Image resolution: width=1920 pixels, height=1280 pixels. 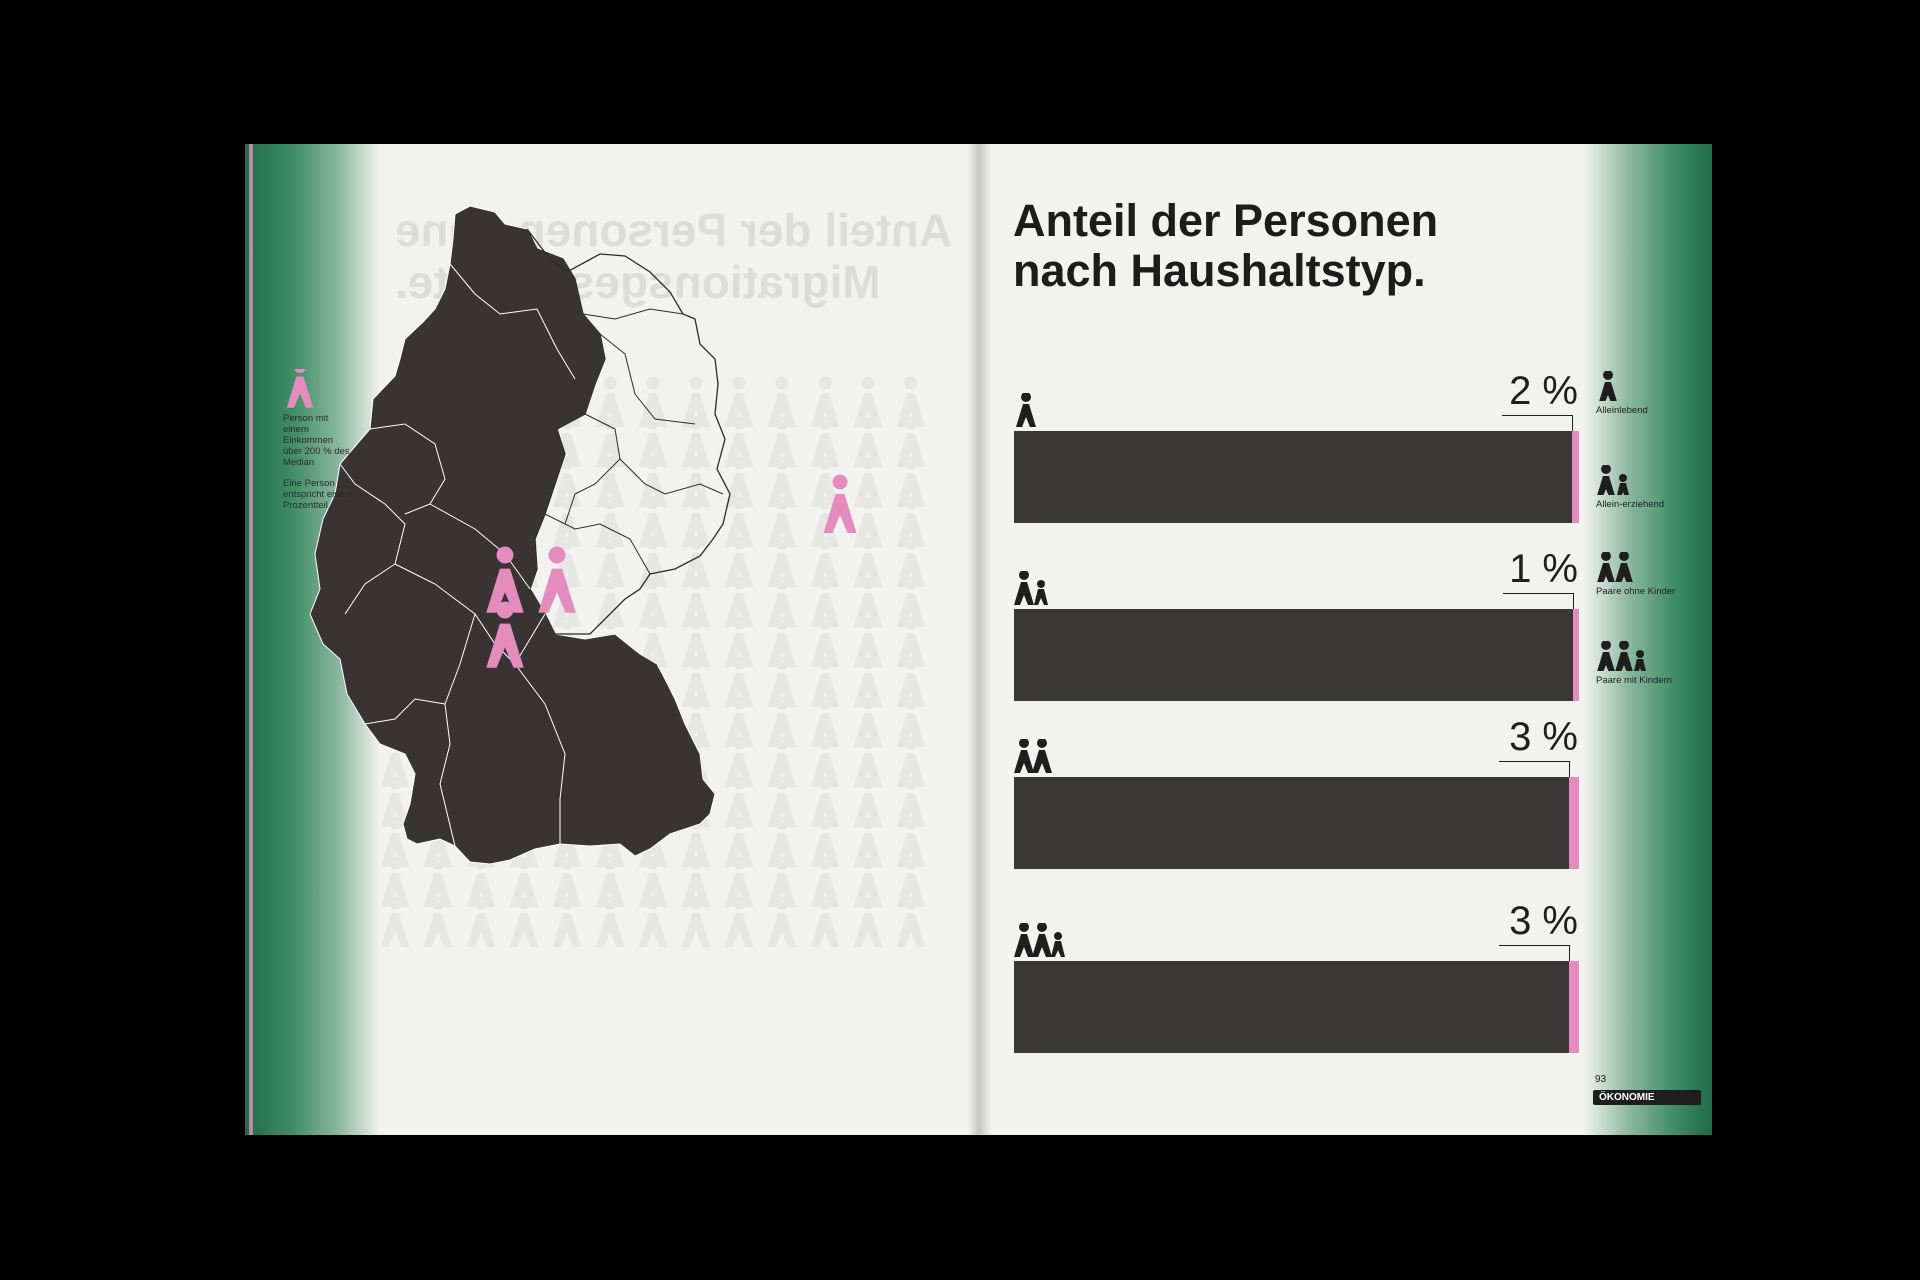 I want to click on legend-label: Paare ohne Kinder, so click(x=1636, y=591).